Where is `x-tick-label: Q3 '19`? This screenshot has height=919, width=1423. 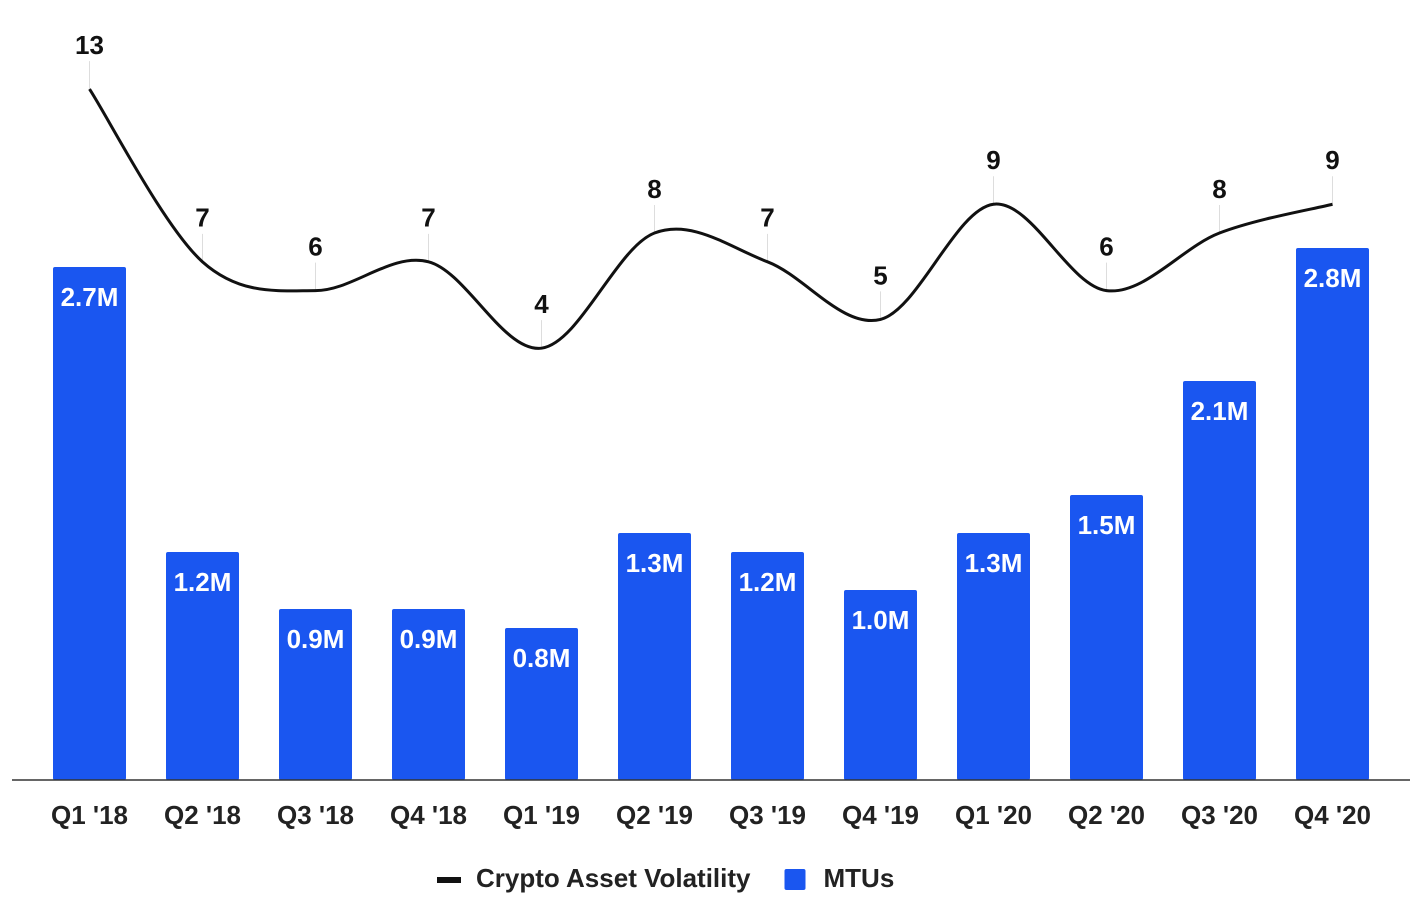 x-tick-label: Q3 '19 is located at coordinates (767, 815).